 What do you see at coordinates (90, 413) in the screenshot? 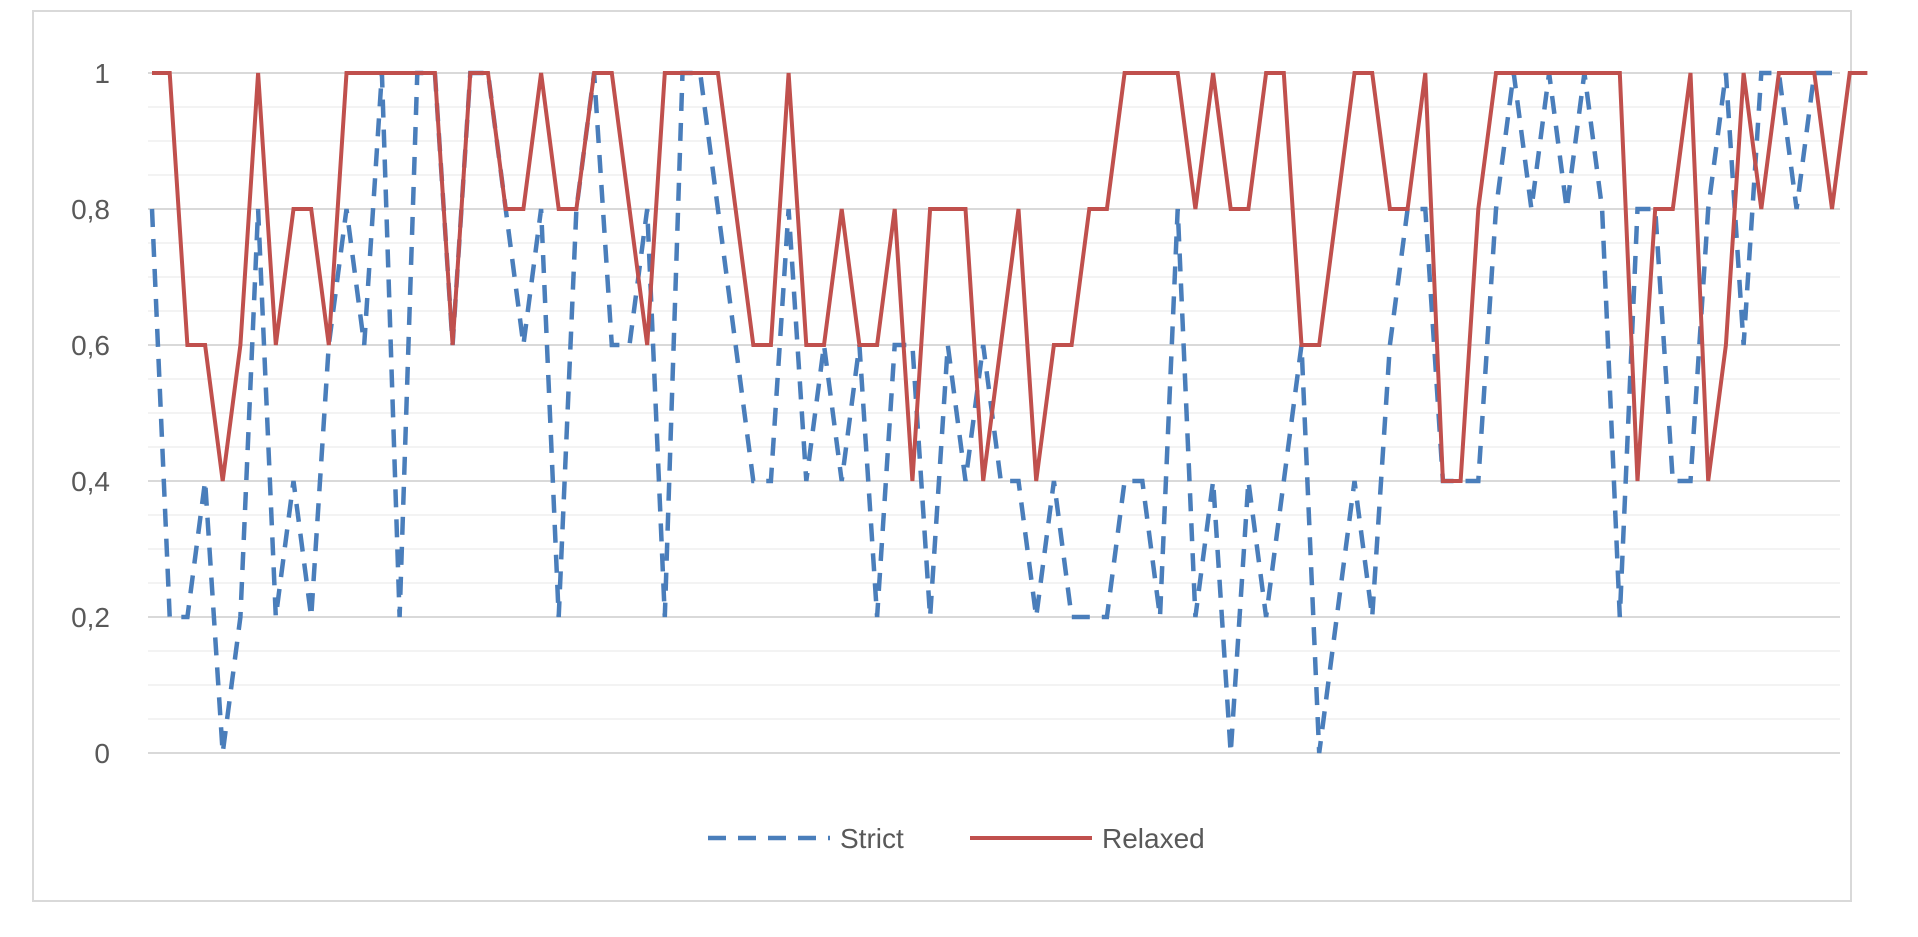
I see `y-axis-tick-labels: 0 0,2 0,4 0,6 0,8 1` at bounding box center [90, 413].